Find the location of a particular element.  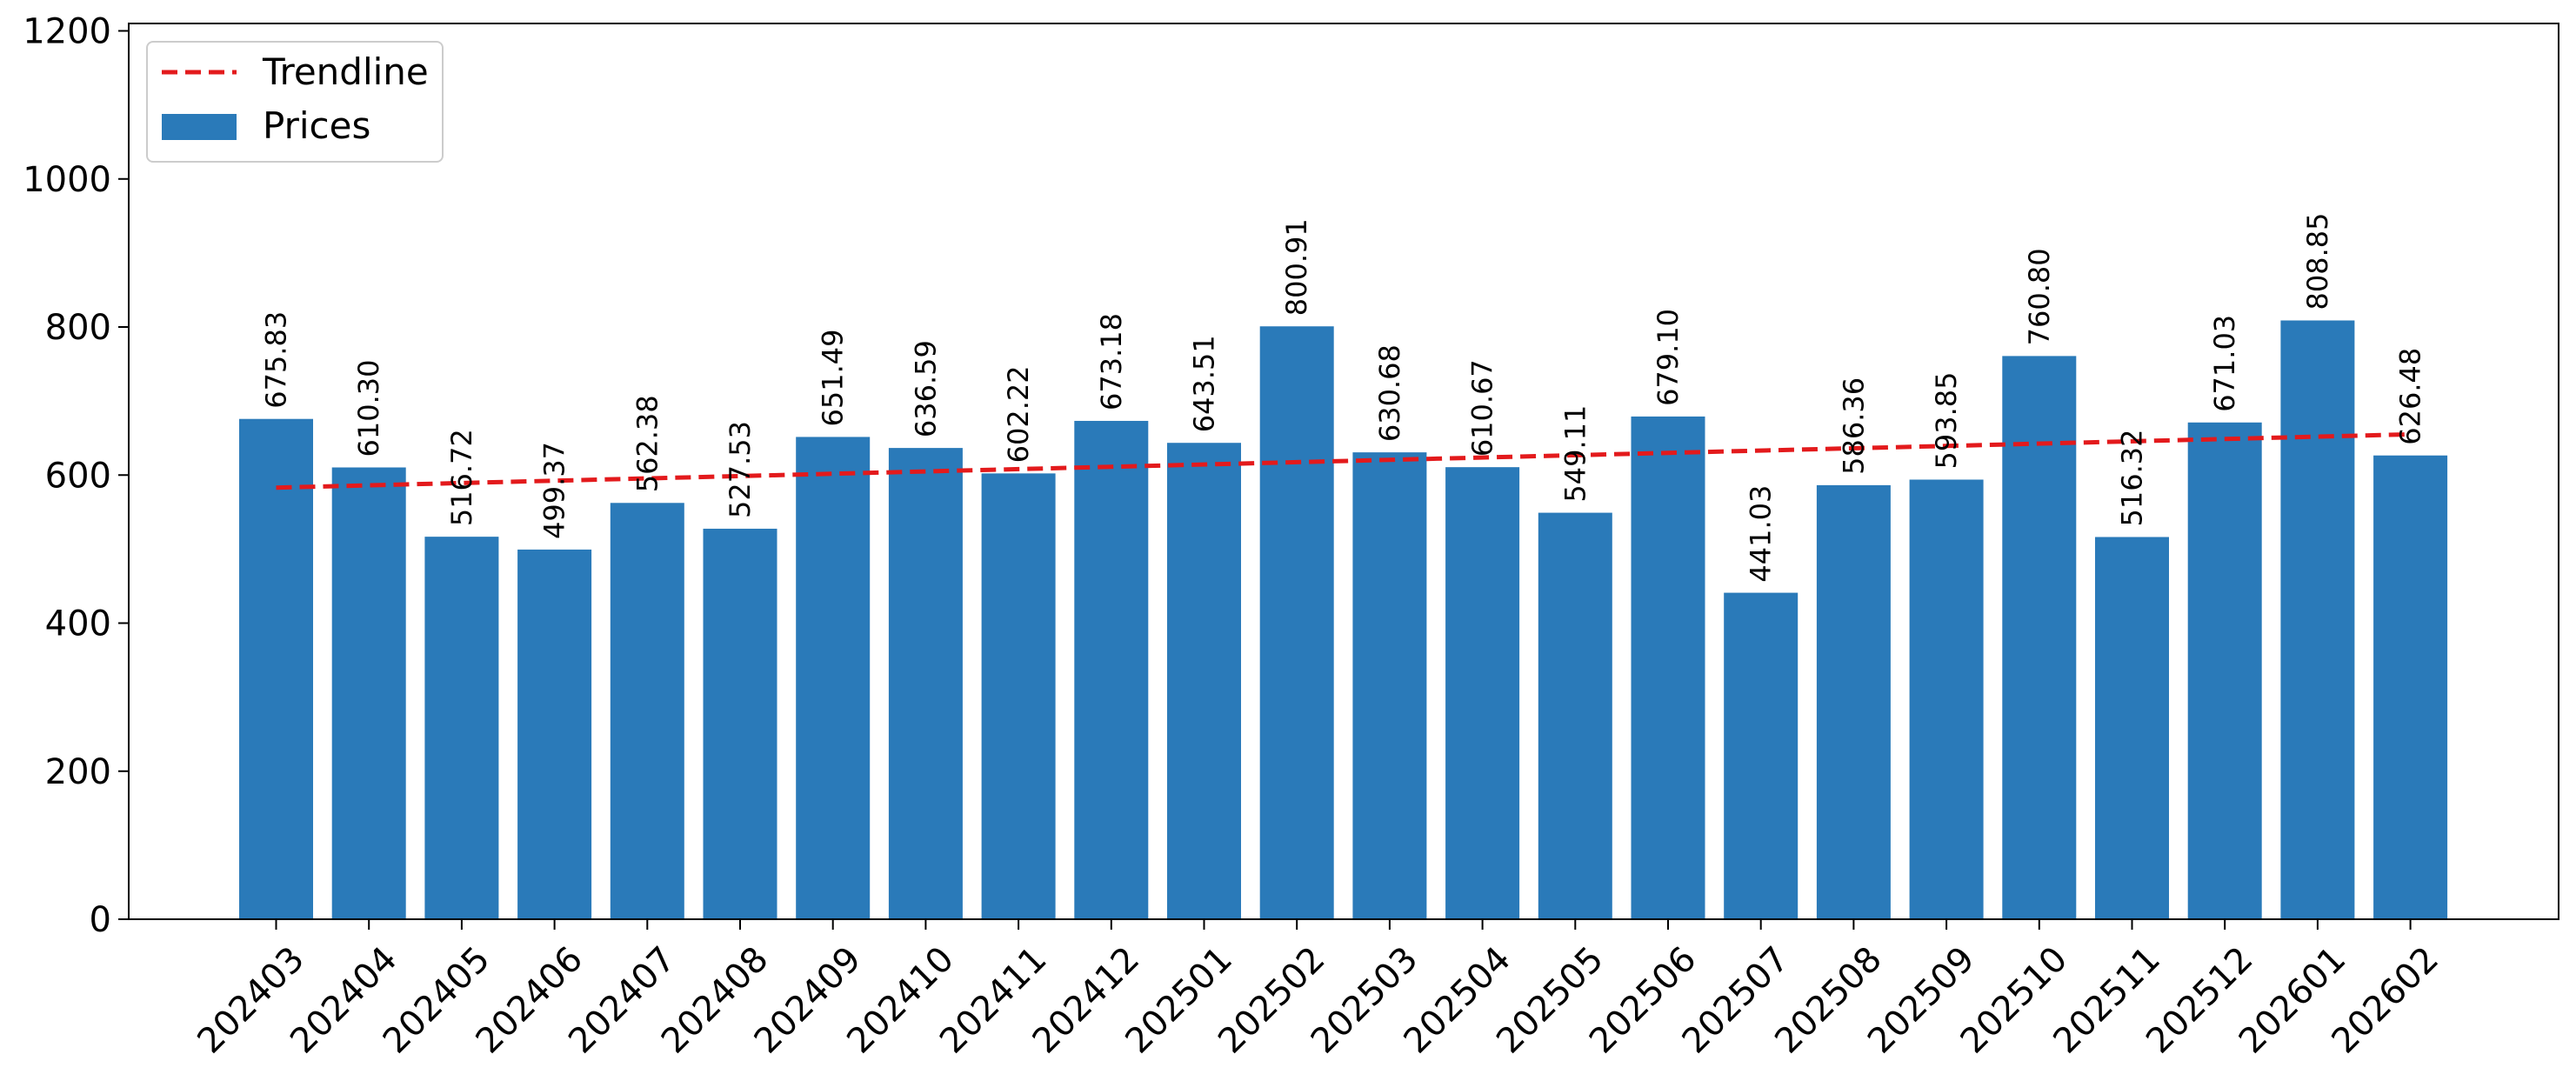

data-label-202602: 626.48 is located at coordinates (2410, 396).